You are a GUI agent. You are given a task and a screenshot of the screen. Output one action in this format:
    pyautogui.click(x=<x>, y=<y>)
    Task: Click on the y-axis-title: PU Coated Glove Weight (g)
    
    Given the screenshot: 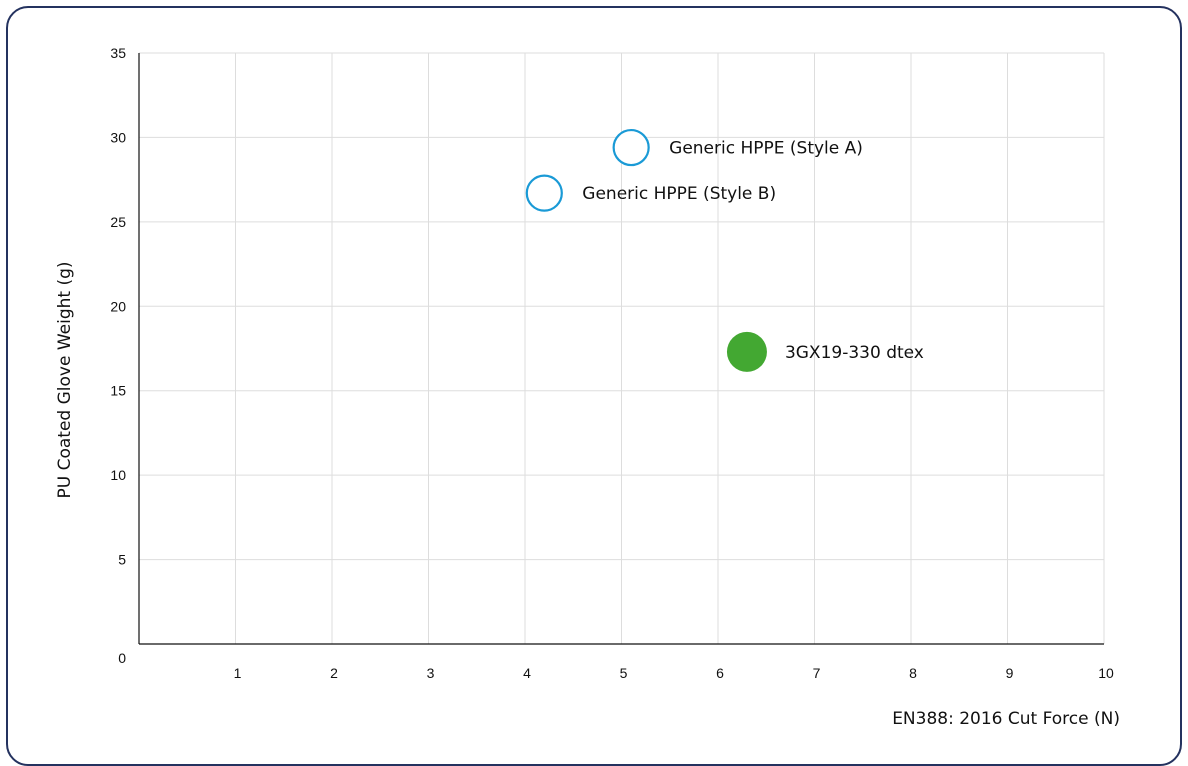 What is the action you would take?
    pyautogui.click(x=65, y=379)
    